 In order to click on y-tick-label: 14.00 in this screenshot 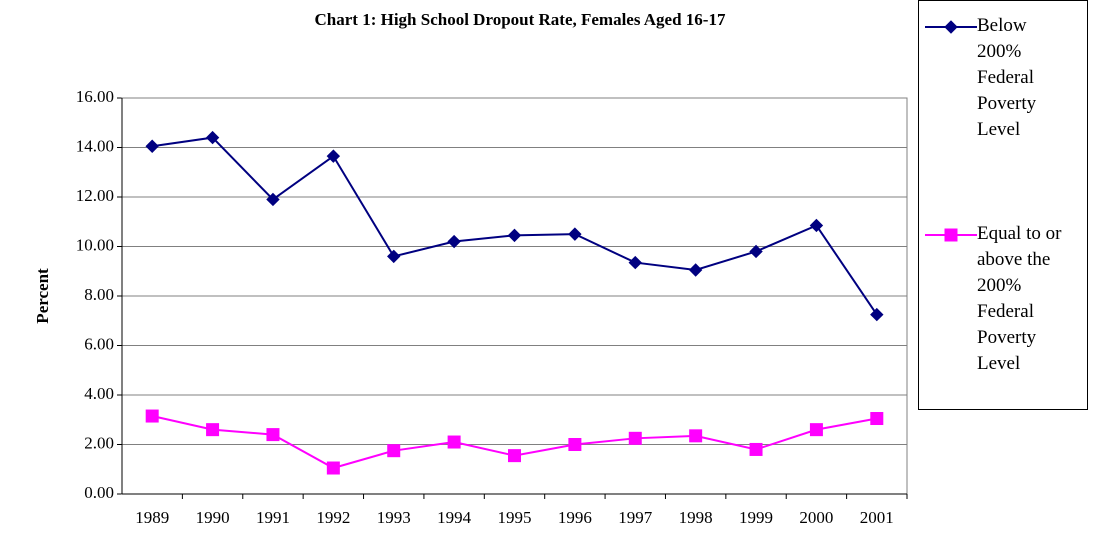, I will do `click(95, 145)`.